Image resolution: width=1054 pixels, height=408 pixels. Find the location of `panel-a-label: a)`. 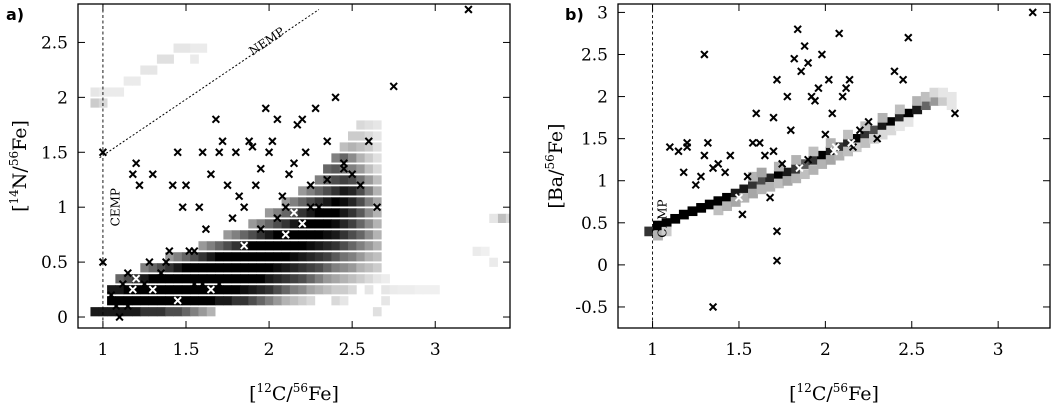

panel-a-label: a) is located at coordinates (15, 14).